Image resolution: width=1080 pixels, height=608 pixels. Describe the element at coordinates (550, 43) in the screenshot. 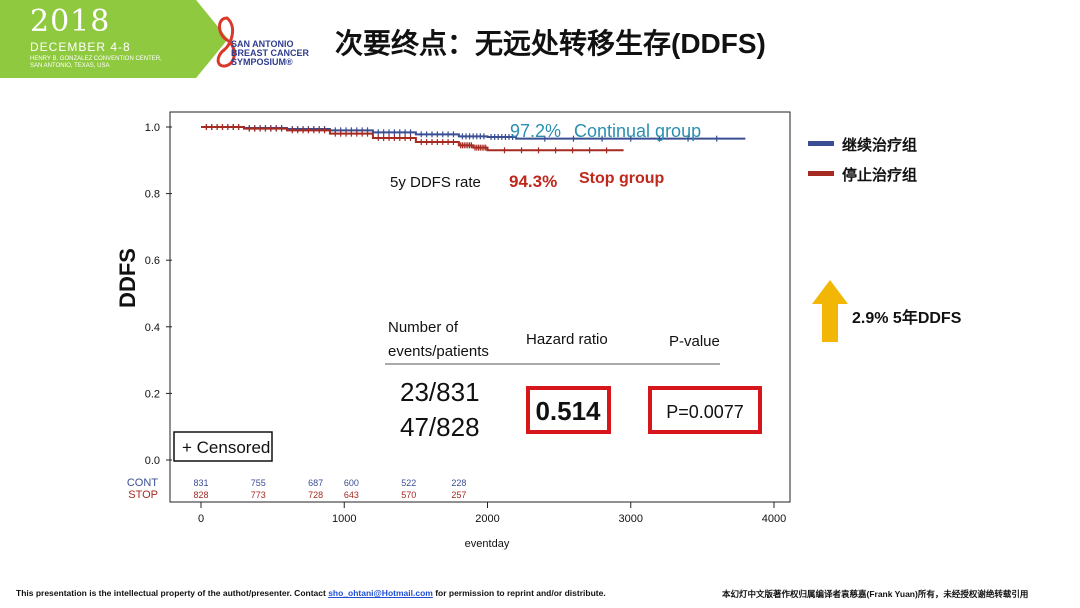

I see `slide-title: 次要终点：无远处转移生存(DDFS)` at that location.